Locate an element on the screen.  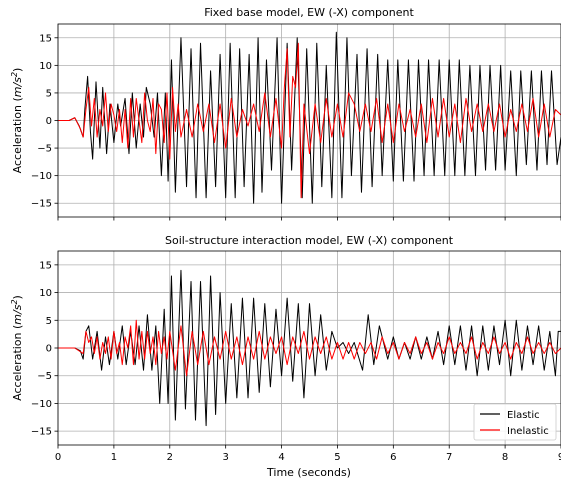
x-tick-label: 5 is located at coordinates (337, 457).